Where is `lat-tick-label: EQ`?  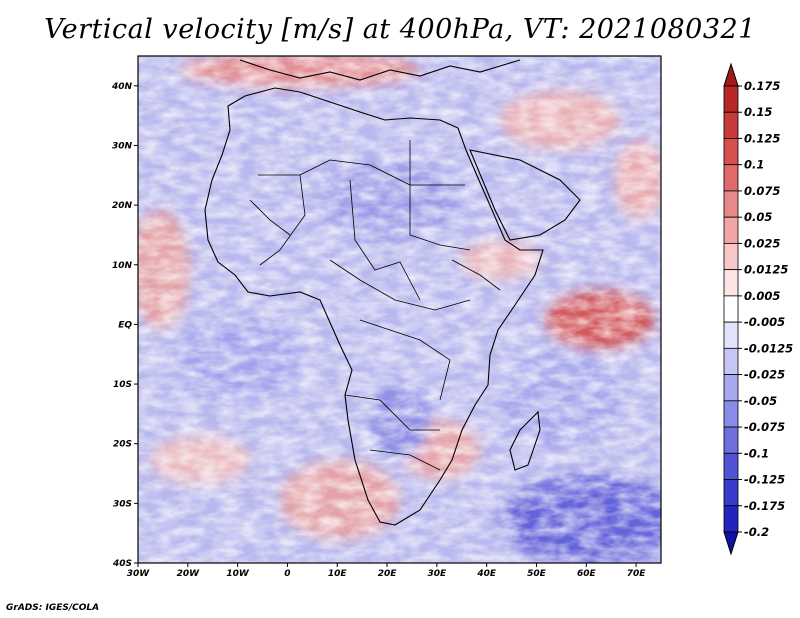
lat-tick-label: EQ is located at coordinates (125, 325).